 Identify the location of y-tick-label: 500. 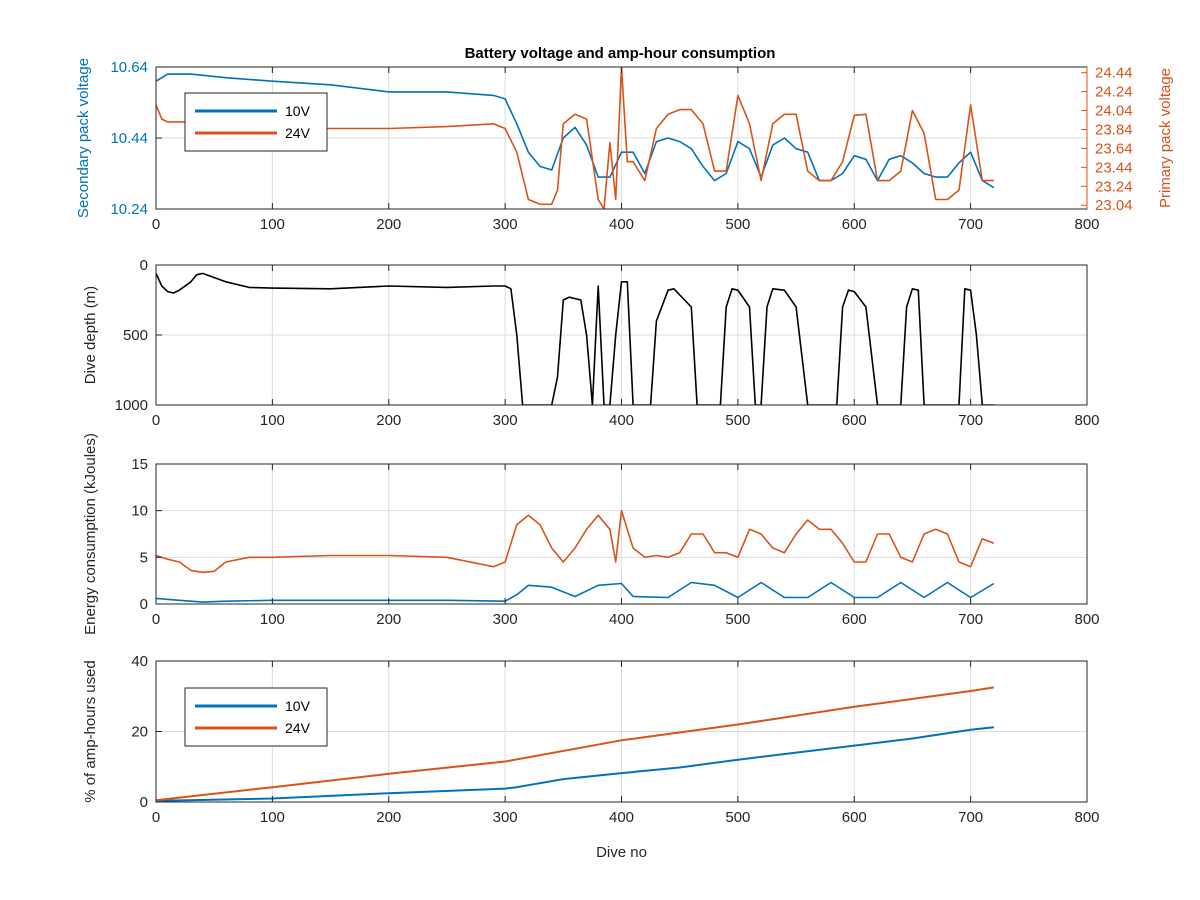
(135, 335).